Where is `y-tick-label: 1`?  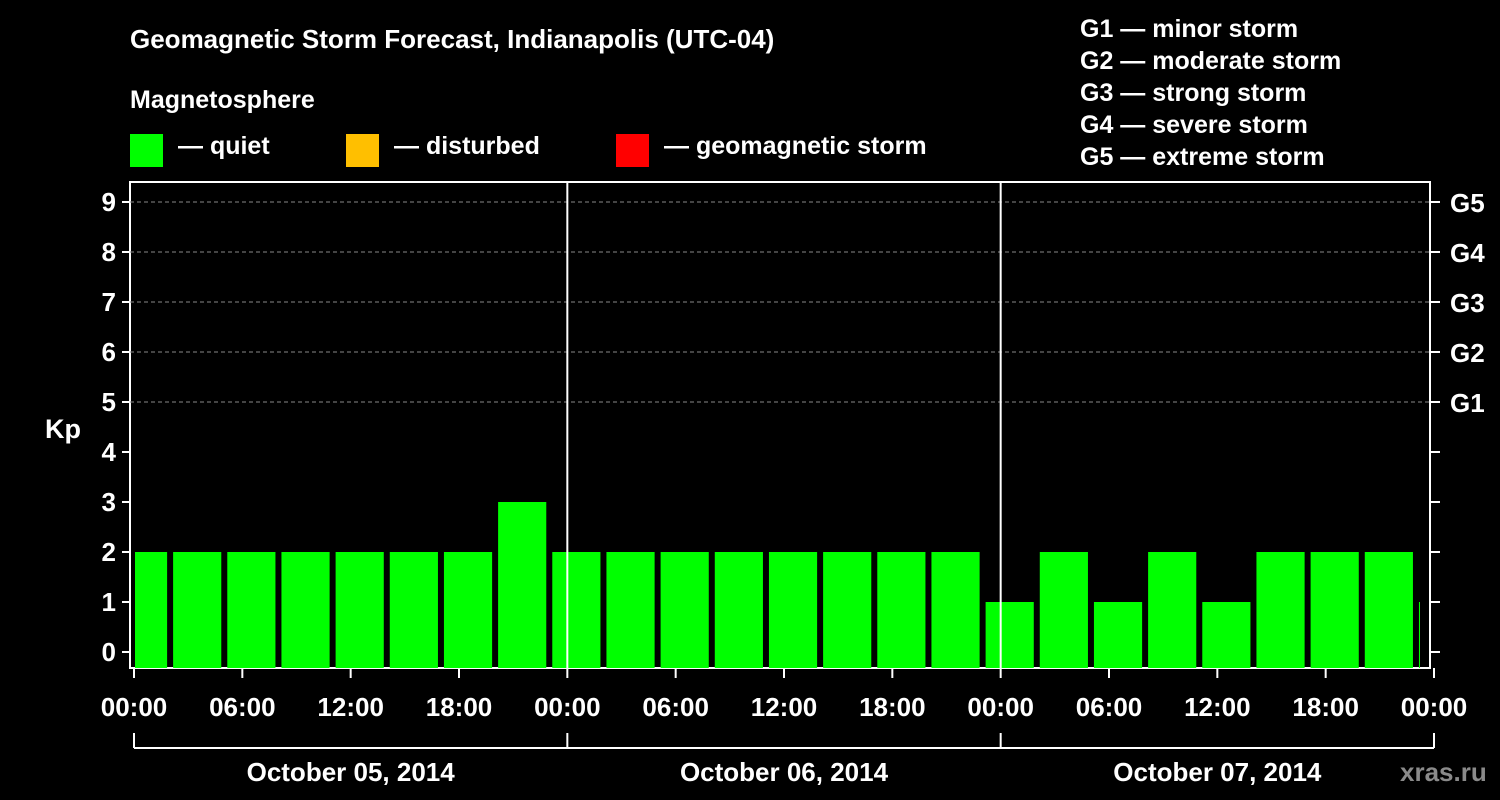 y-tick-label: 1 is located at coordinates (109, 602).